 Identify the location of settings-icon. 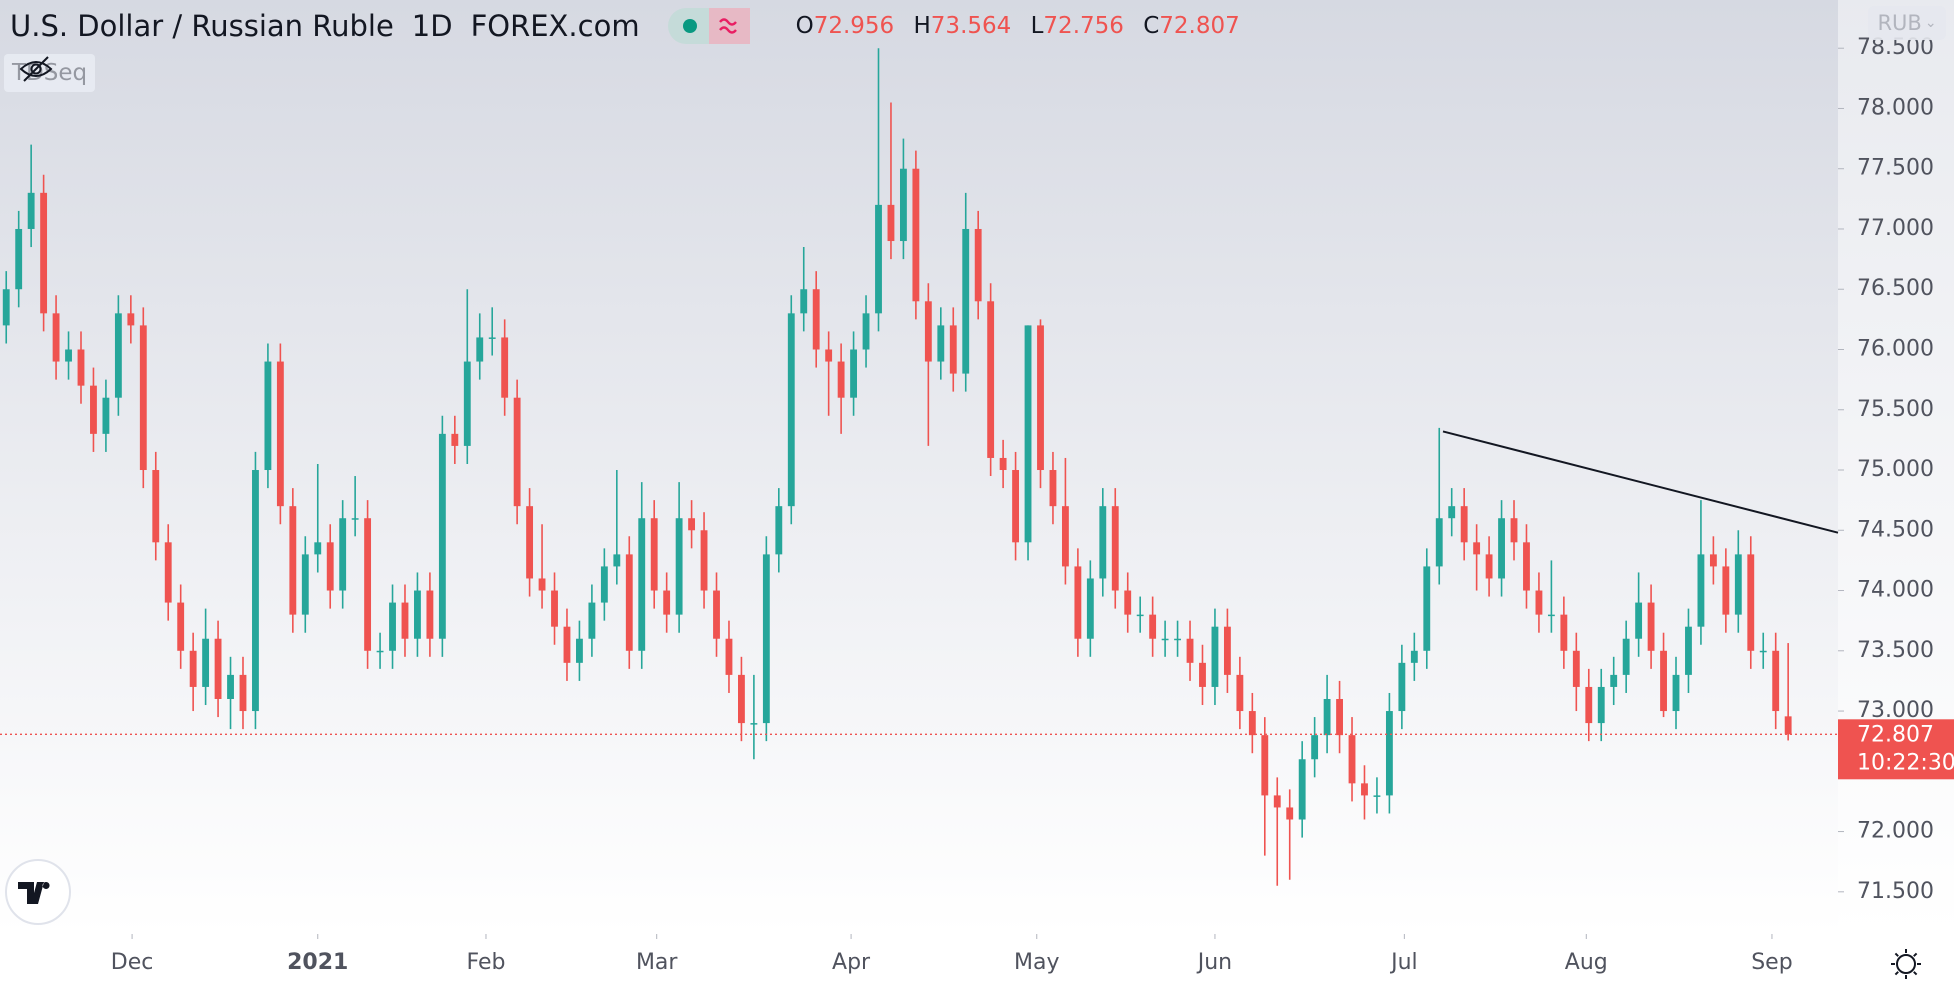
(1906, 964).